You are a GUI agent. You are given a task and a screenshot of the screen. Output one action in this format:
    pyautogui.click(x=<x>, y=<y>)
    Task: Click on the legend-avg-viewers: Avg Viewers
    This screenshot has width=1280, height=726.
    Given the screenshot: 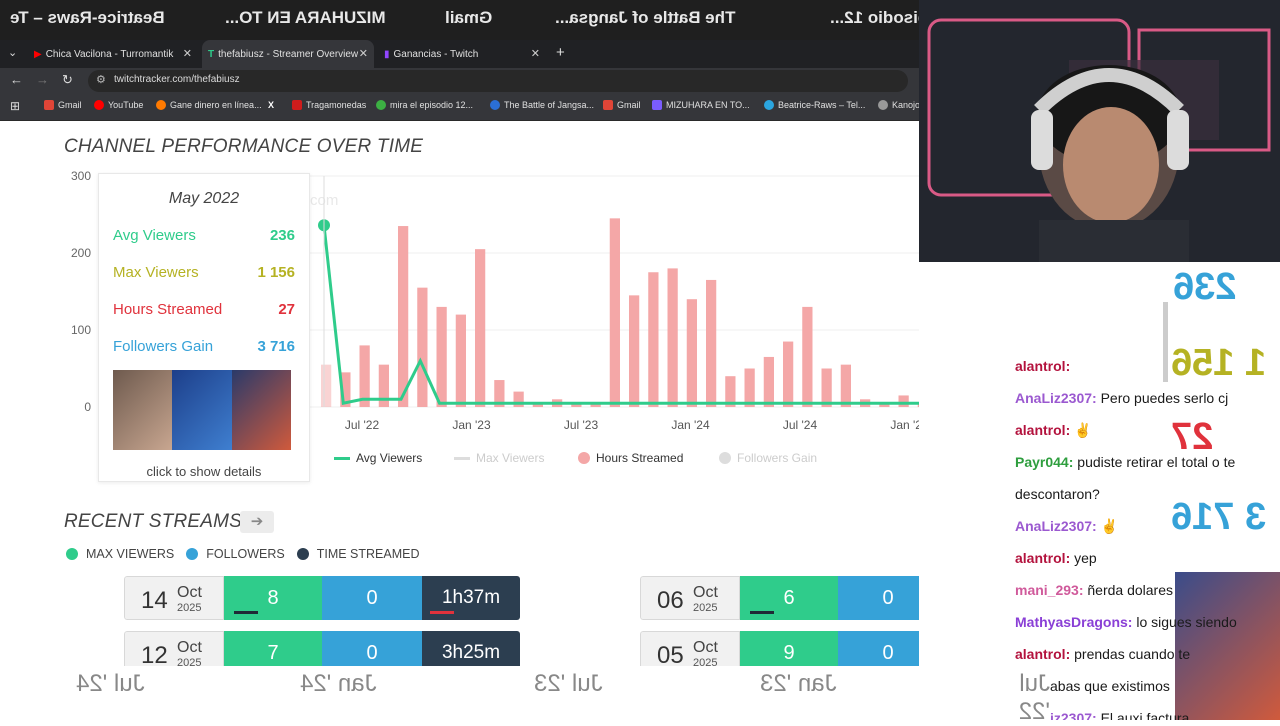 What is the action you would take?
    pyautogui.click(x=378, y=458)
    